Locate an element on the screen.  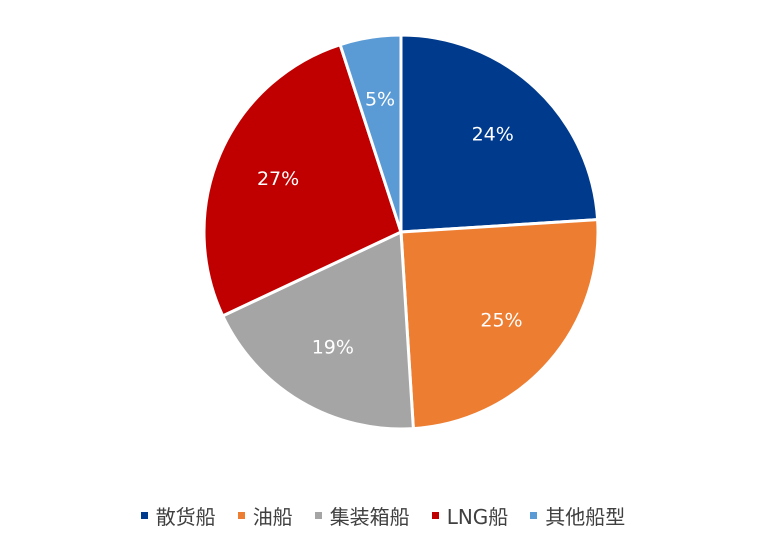
pie-slice-container-ship is located at coordinates (318, 330).